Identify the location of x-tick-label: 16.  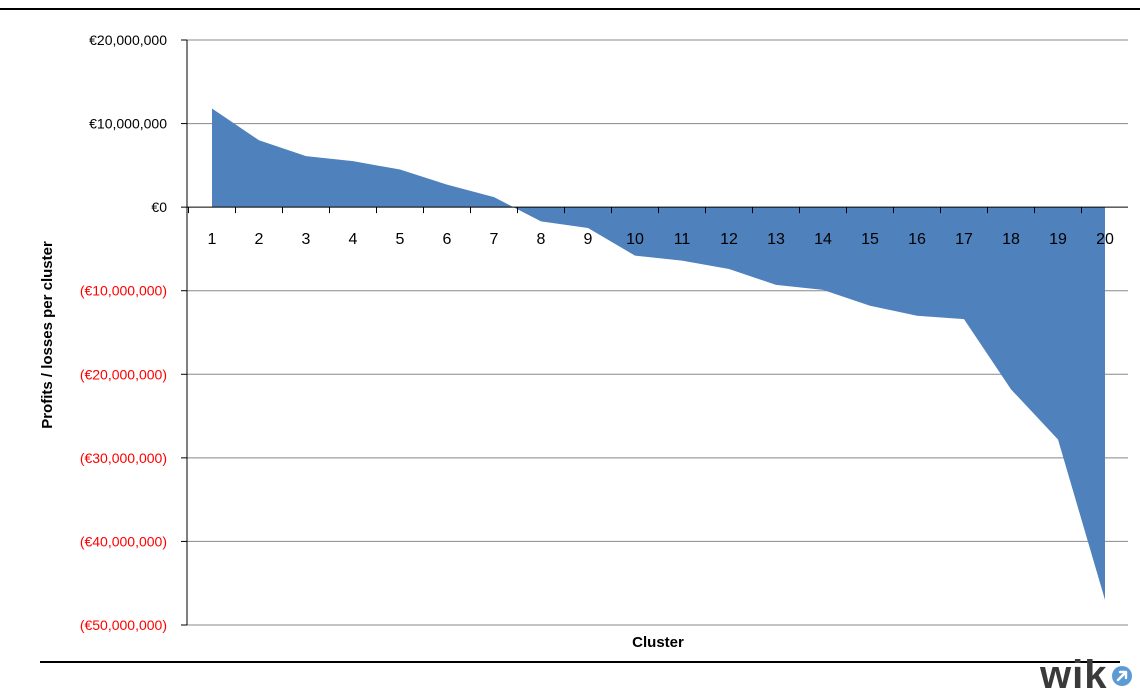
(917, 239).